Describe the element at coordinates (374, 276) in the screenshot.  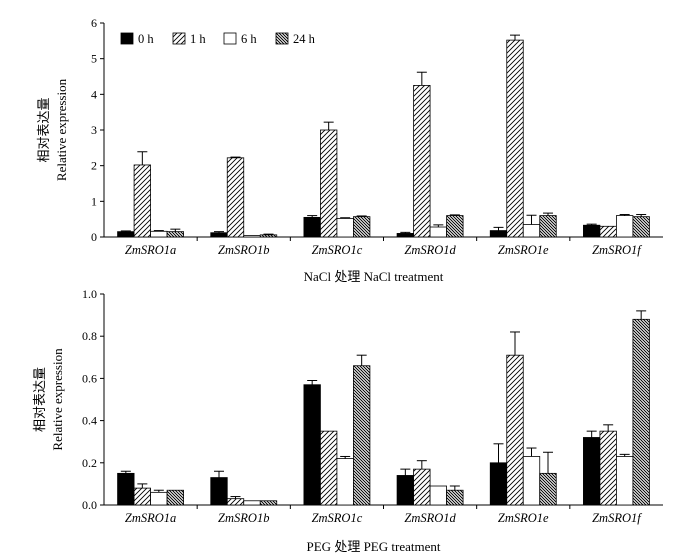
I see `x-axis-title: NaCl 处理 NaCl treatment` at that location.